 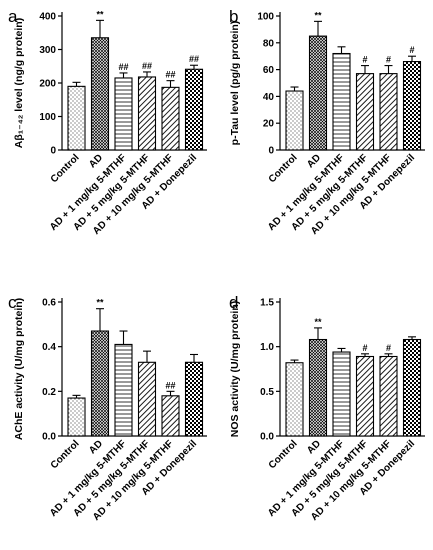 I want to click on y-tick-label: 20, so click(x=269, y=124).